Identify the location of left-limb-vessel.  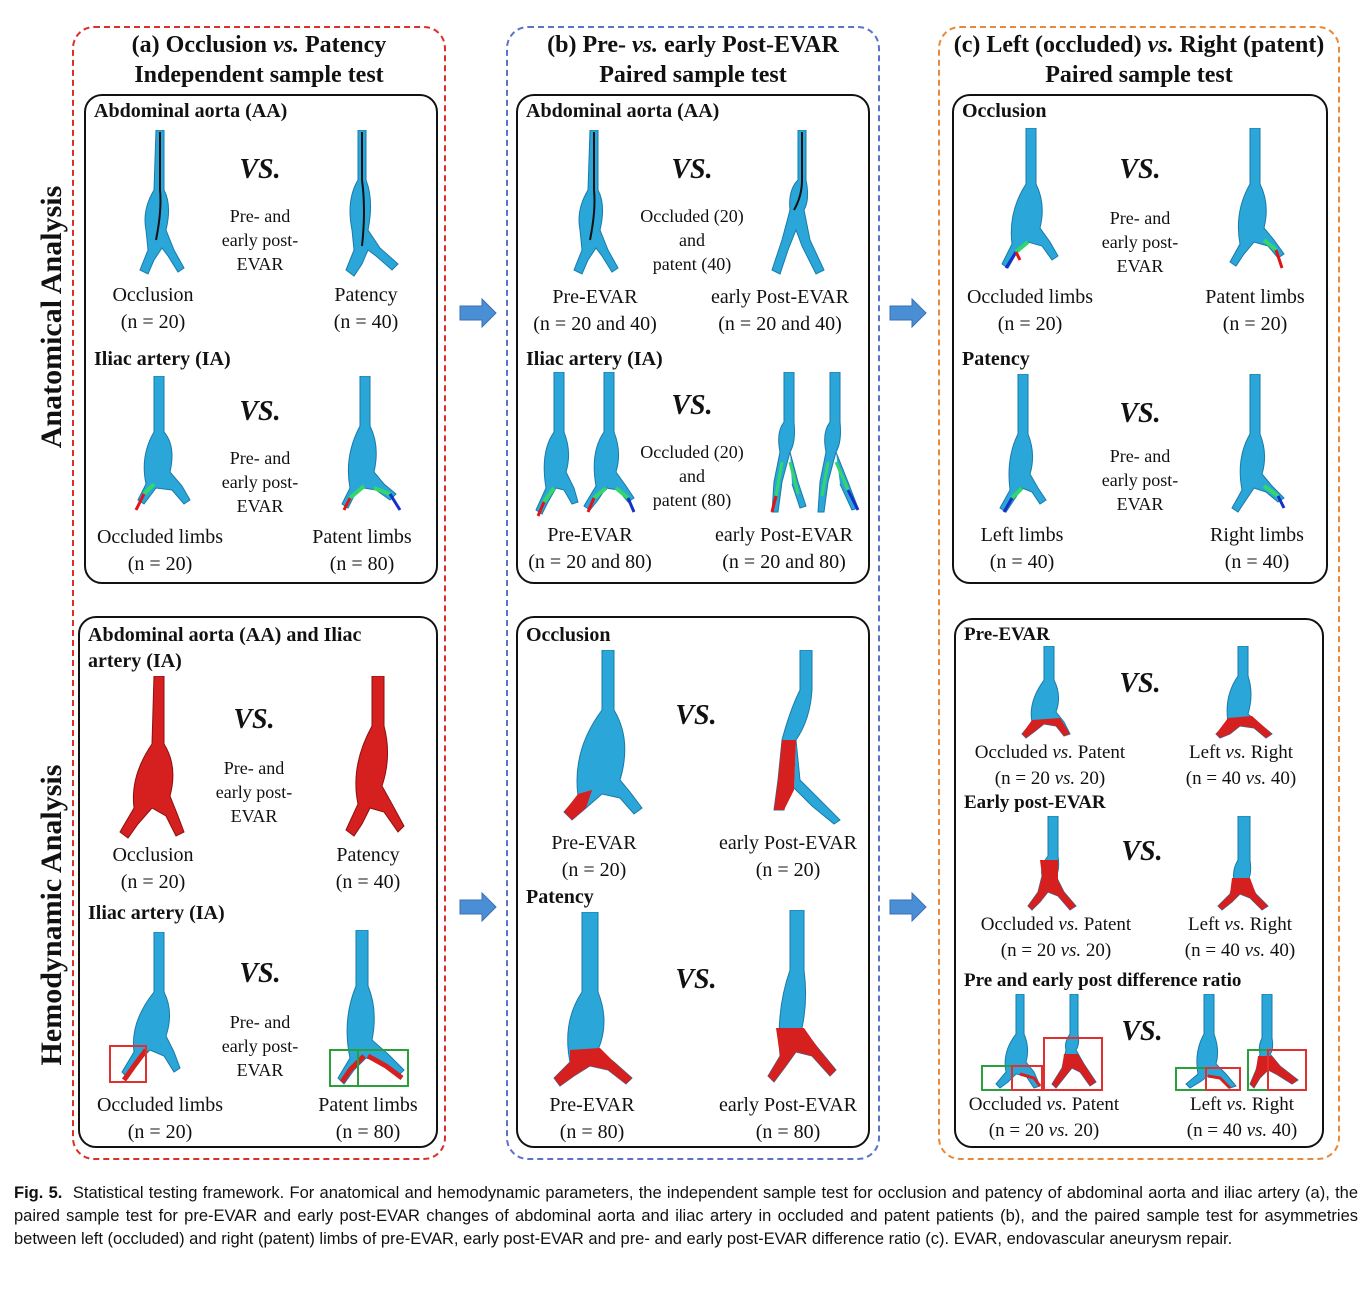
(1023, 443).